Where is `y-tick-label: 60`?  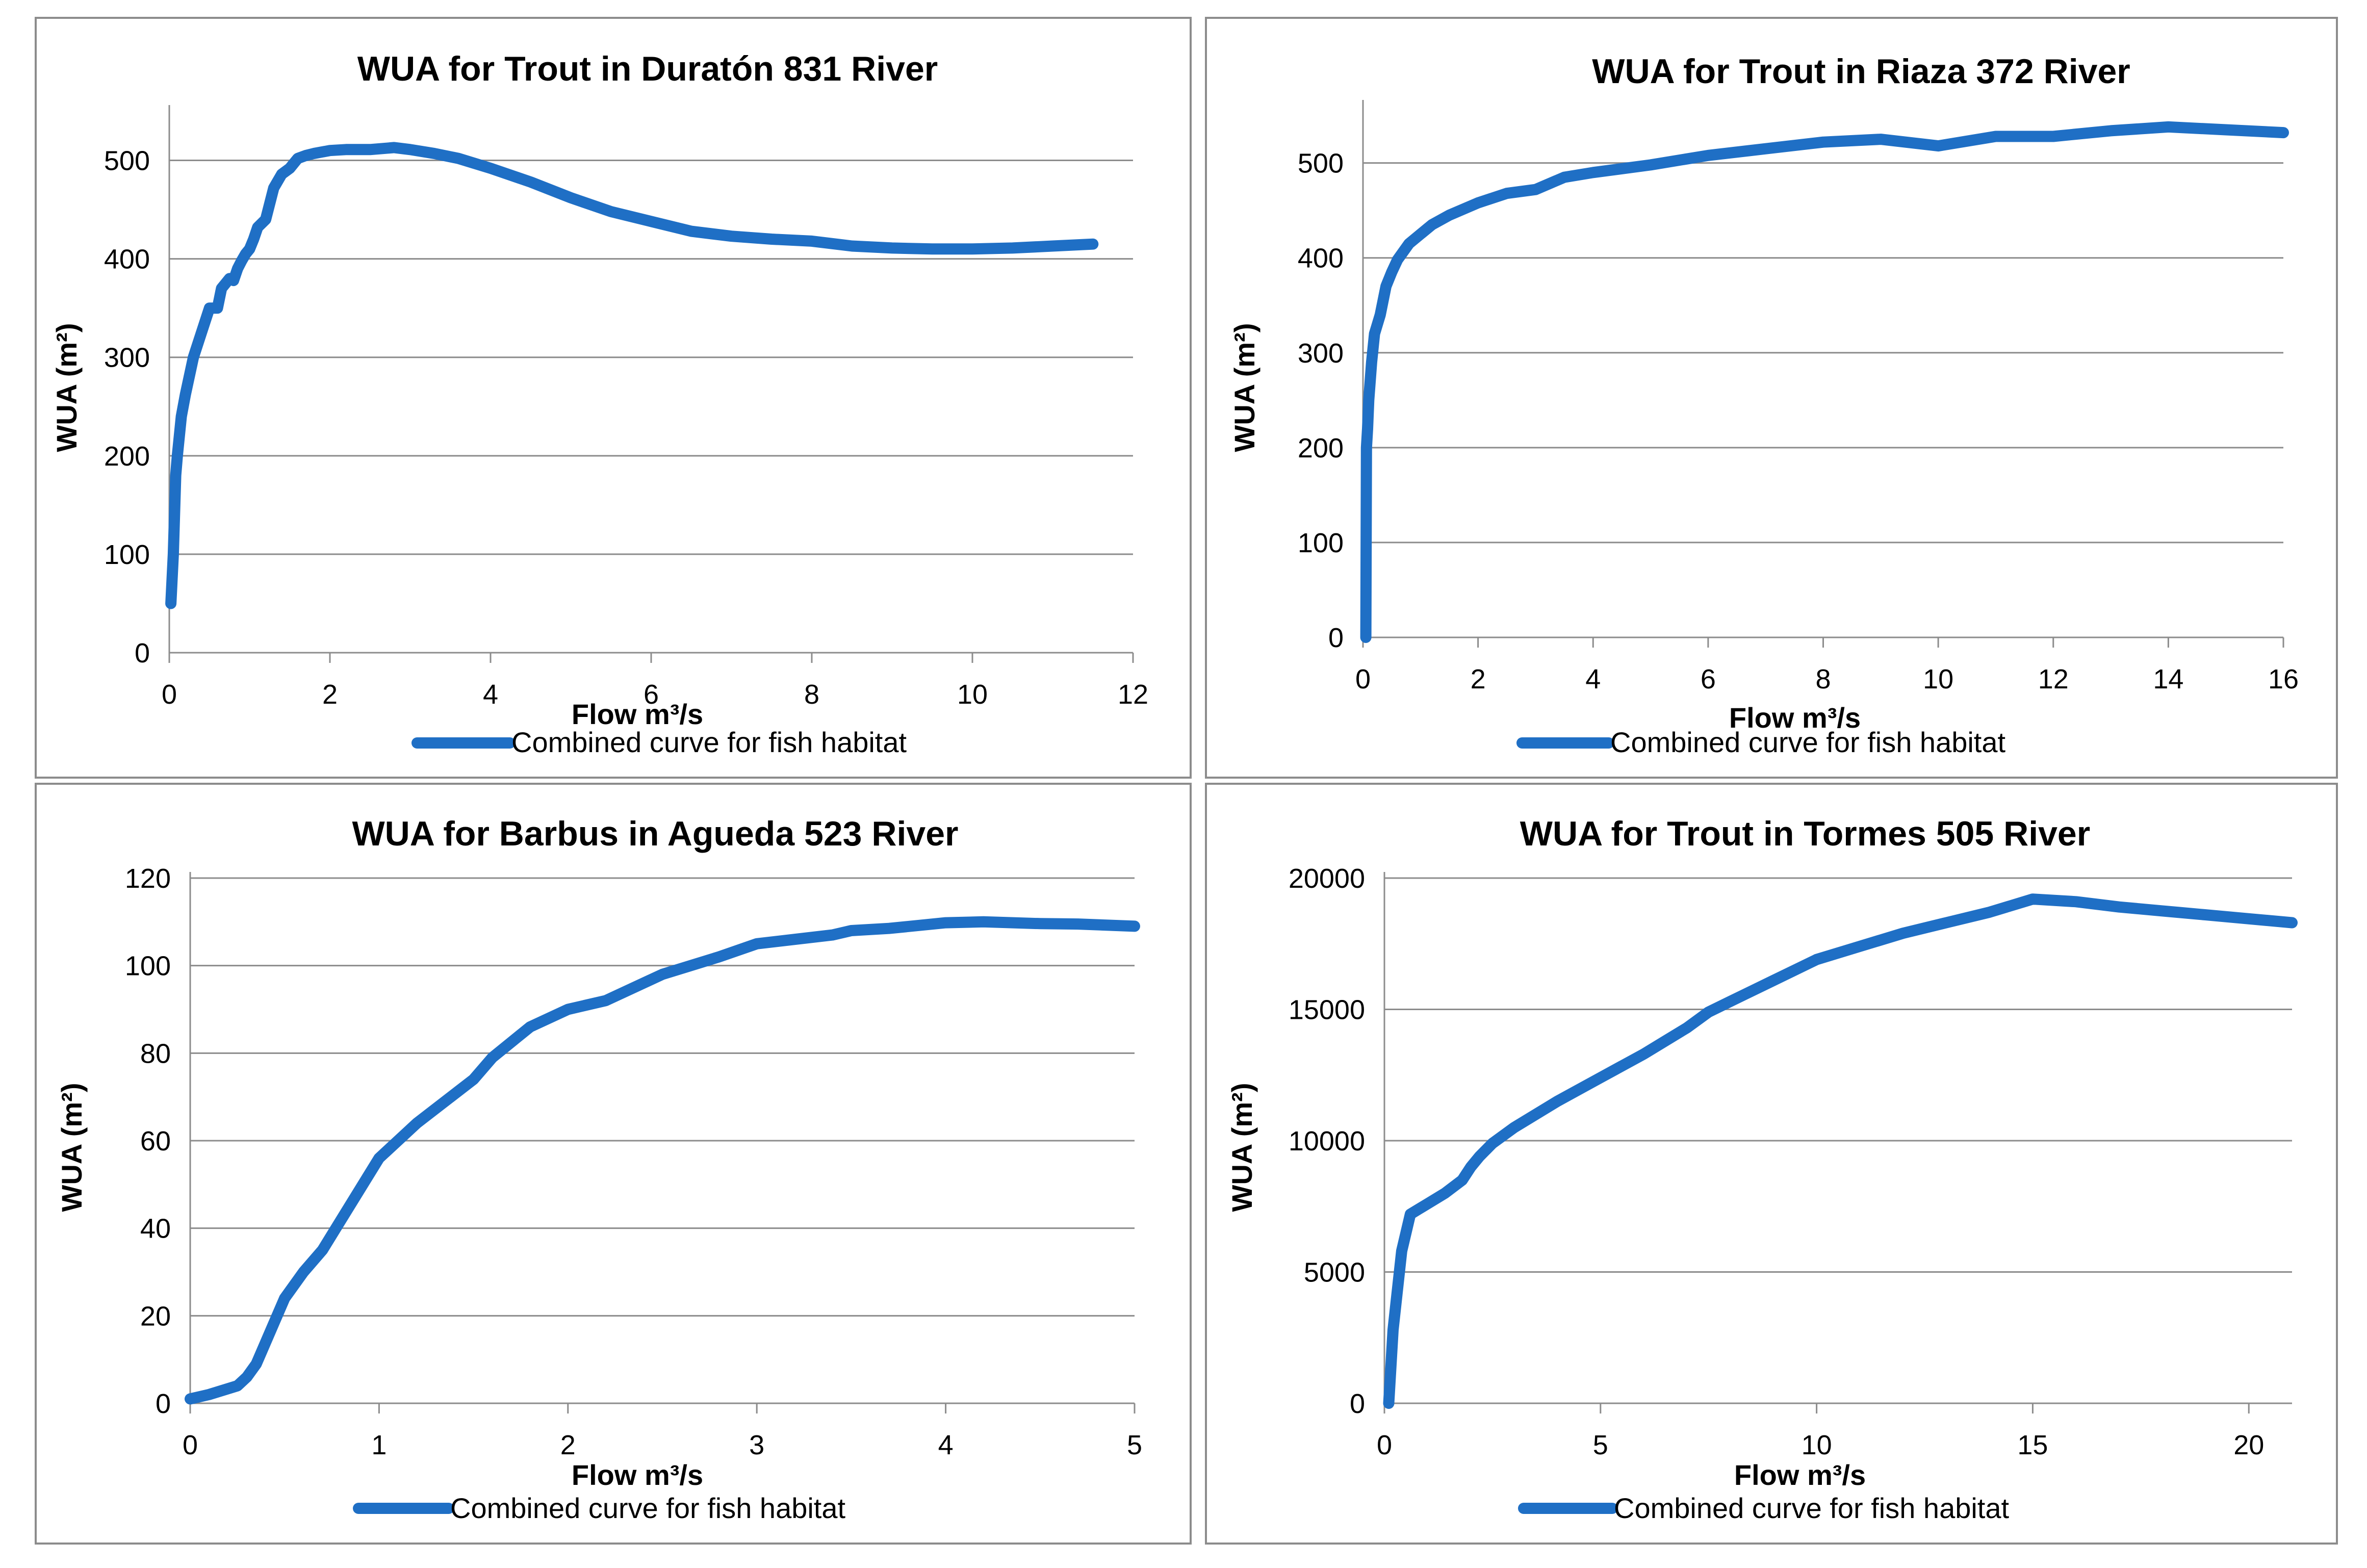
y-tick-label: 60 is located at coordinates (155, 1141).